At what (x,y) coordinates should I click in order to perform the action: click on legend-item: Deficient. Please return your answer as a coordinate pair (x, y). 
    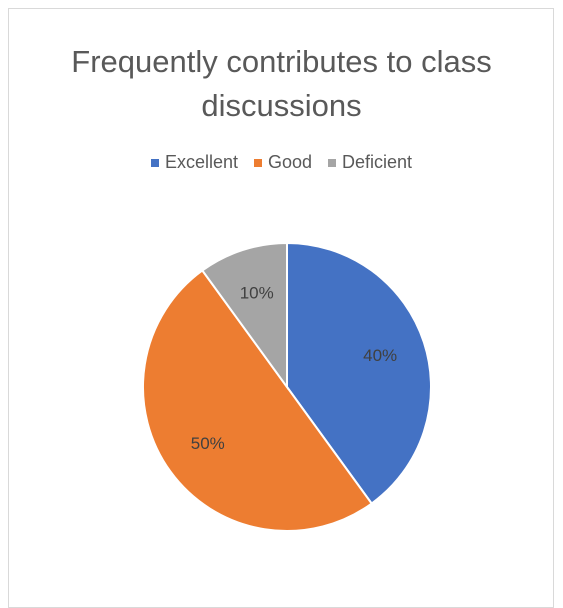
    Looking at the image, I should click on (370, 162).